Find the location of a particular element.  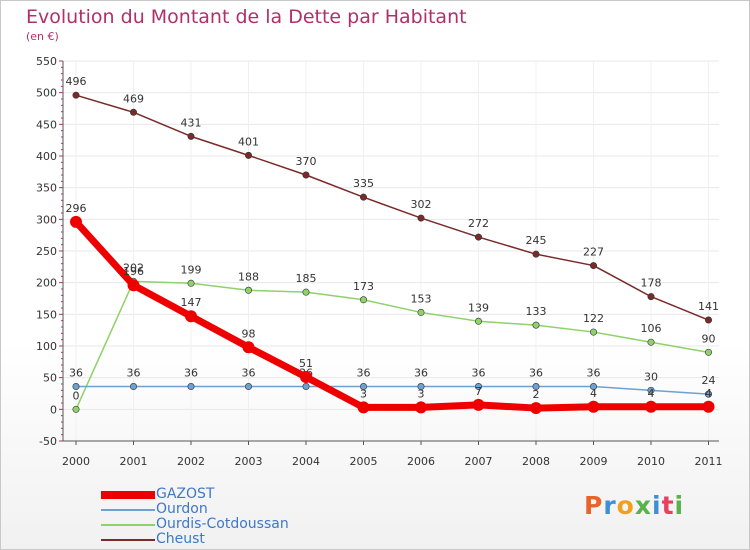

data-label-ourdis-cotdoussan: 122 is located at coordinates (593, 318).